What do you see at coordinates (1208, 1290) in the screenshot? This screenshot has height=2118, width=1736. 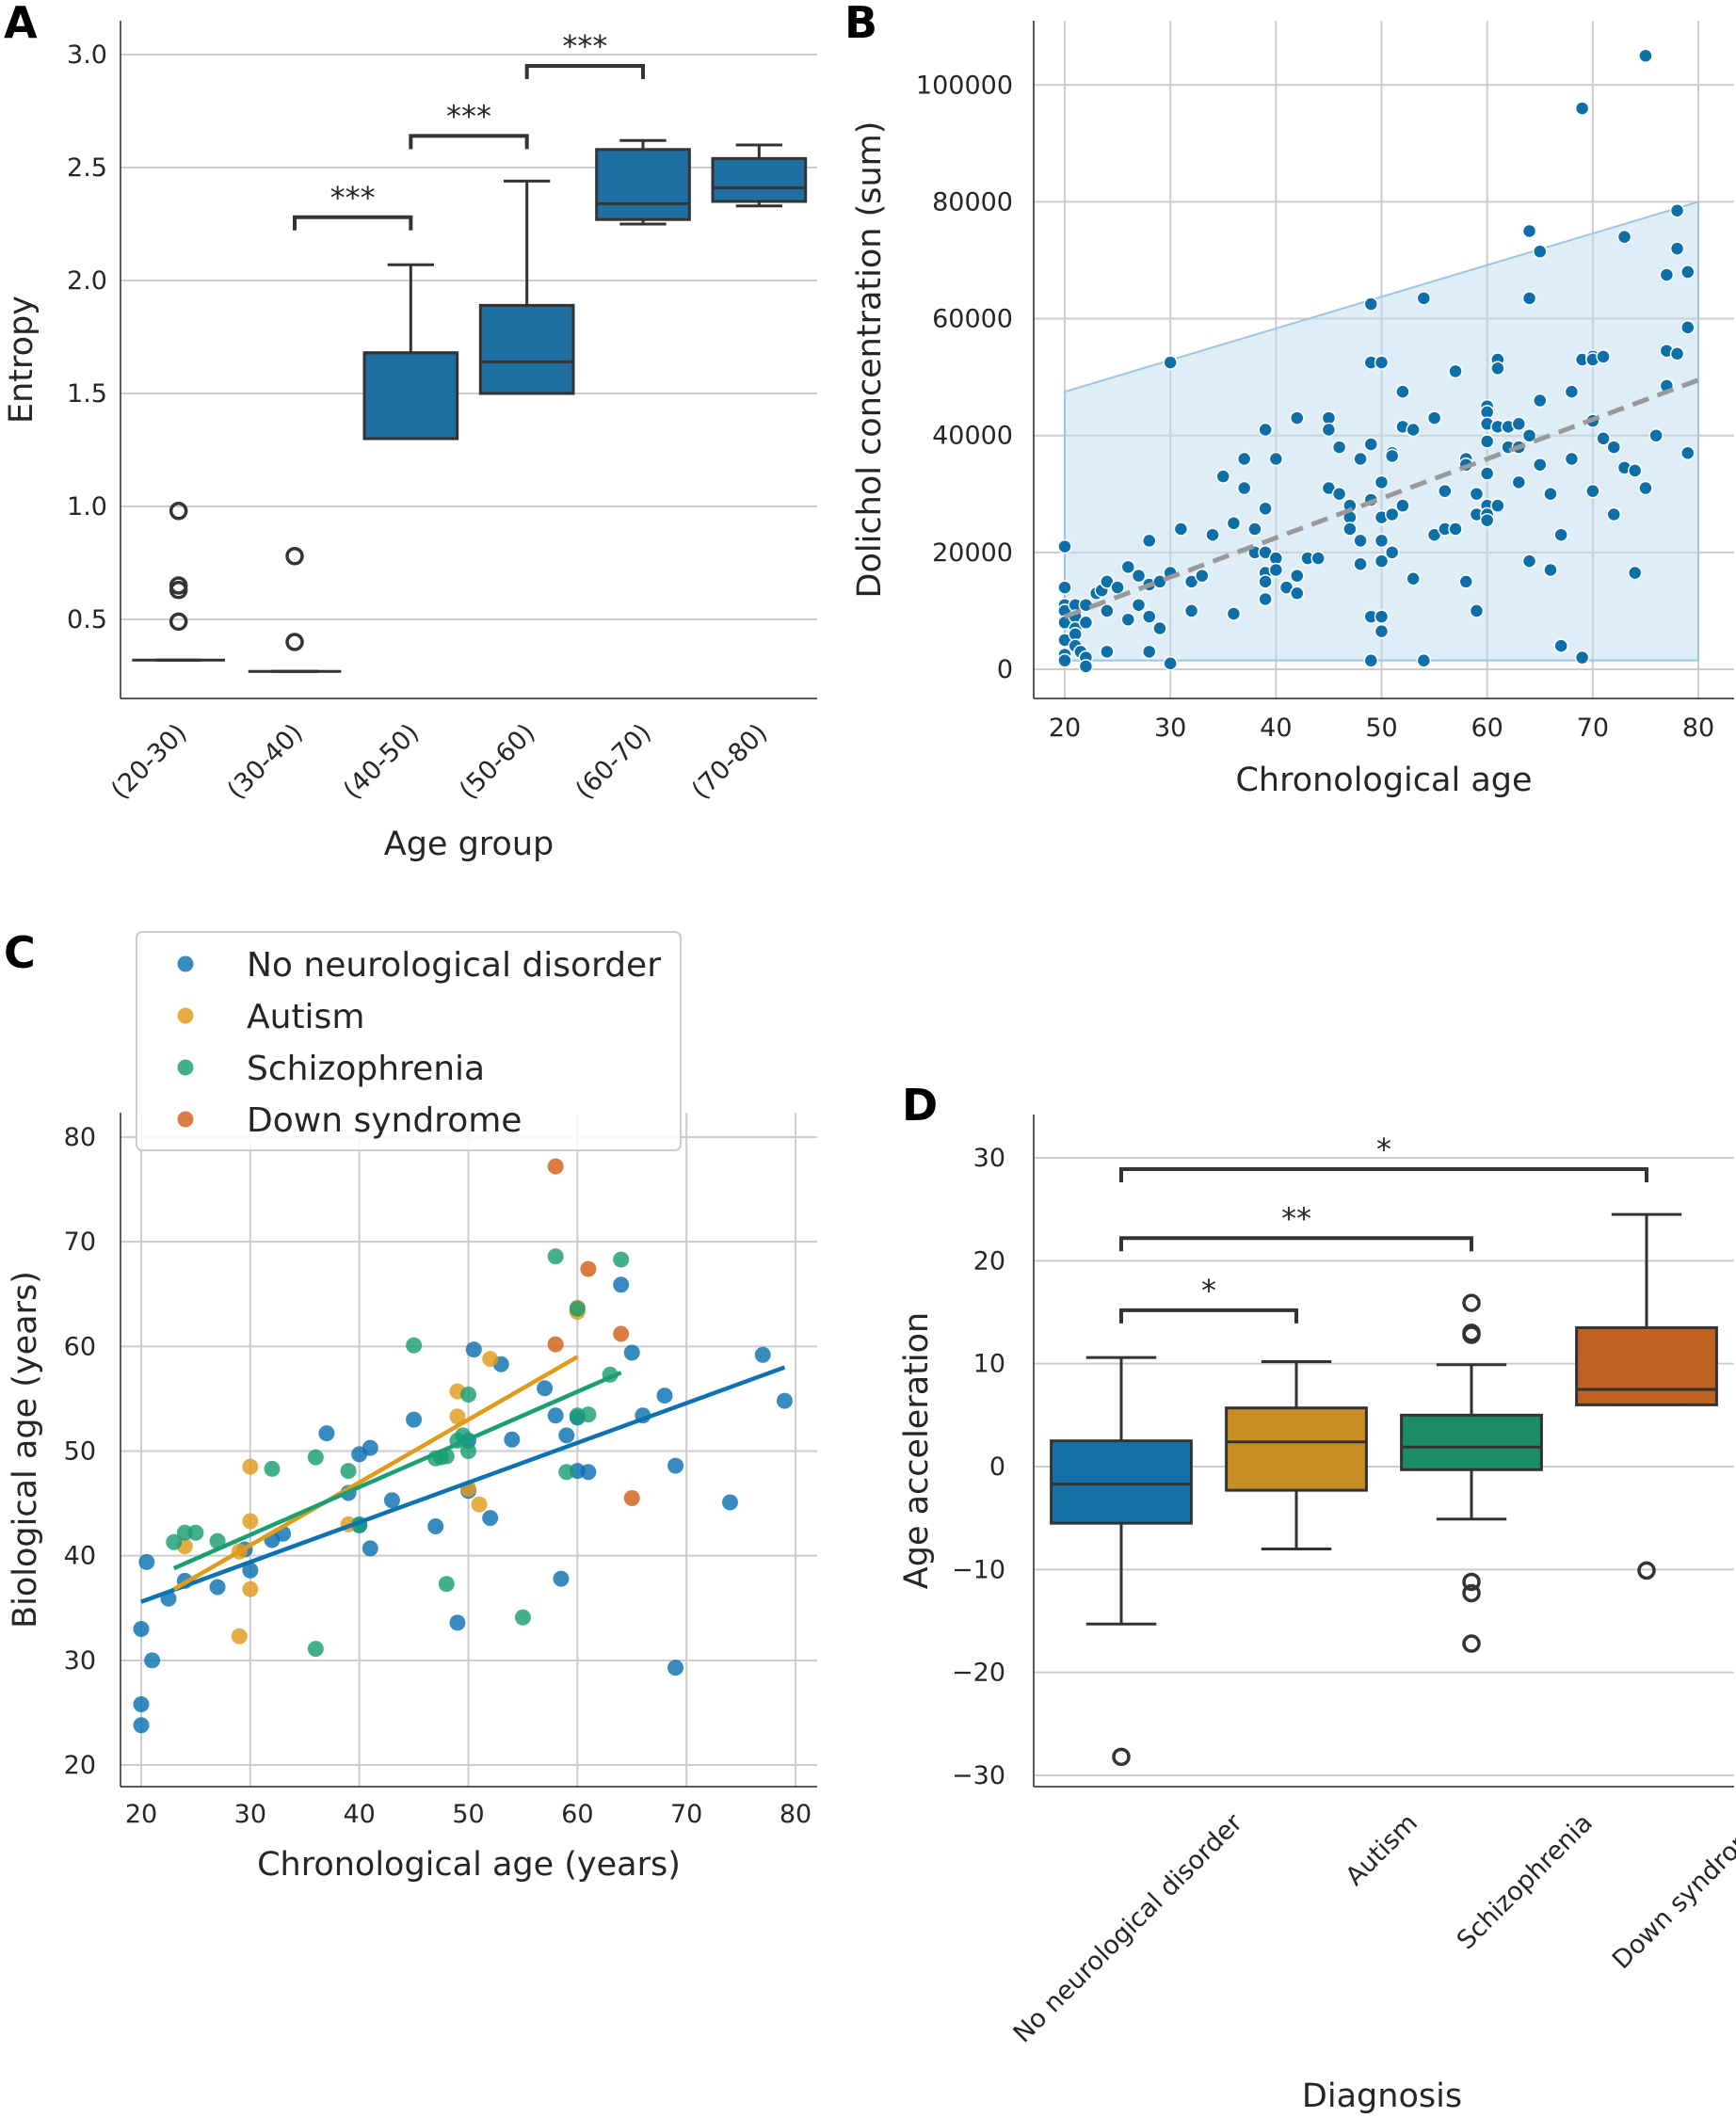 I see `significance-label: *` at bounding box center [1208, 1290].